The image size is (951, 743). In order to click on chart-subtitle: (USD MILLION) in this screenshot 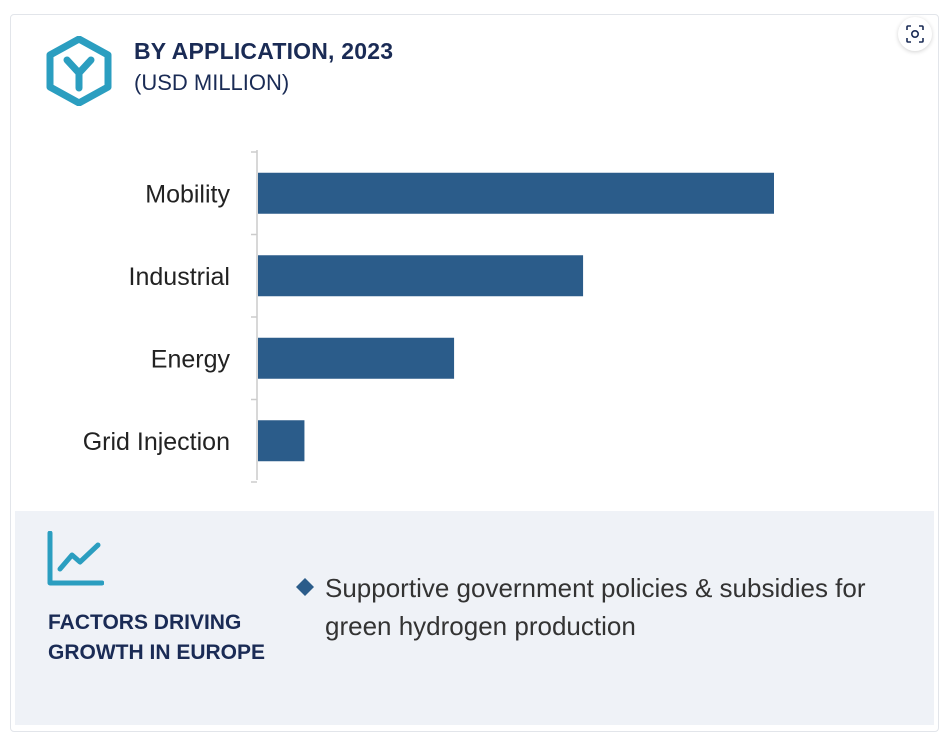, I will do `click(212, 82)`.